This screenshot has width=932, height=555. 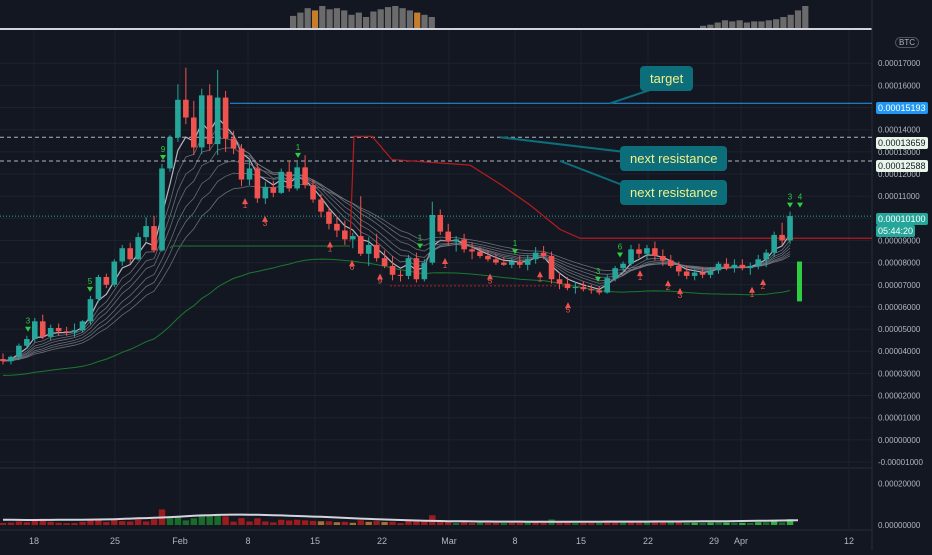 What do you see at coordinates (900, 462) in the screenshot?
I see `y-tick-label: -0.00001000` at bounding box center [900, 462].